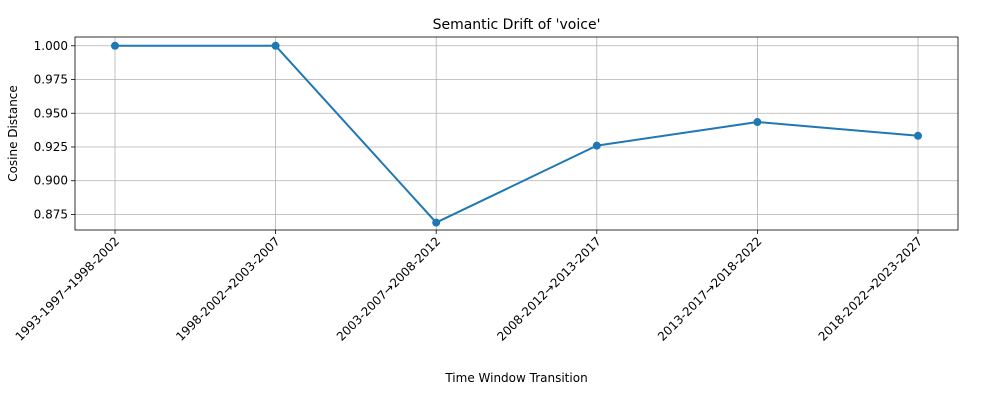 The height and width of the screenshot is (400, 1000). I want to click on x-tick-label: 1993-1997→1998-2002, so click(68, 289).